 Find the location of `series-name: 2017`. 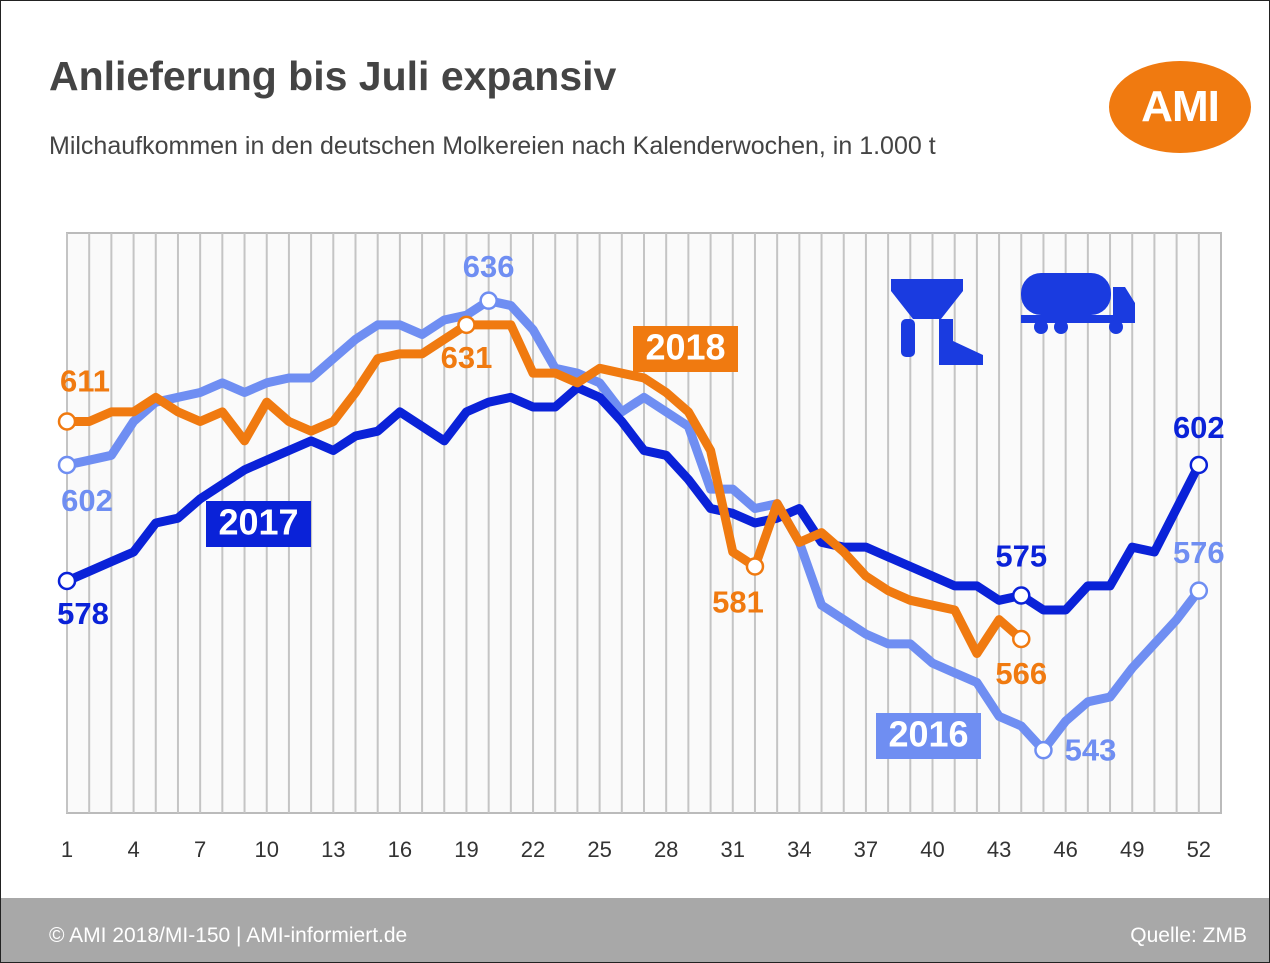

series-name: 2017 is located at coordinates (258, 522).